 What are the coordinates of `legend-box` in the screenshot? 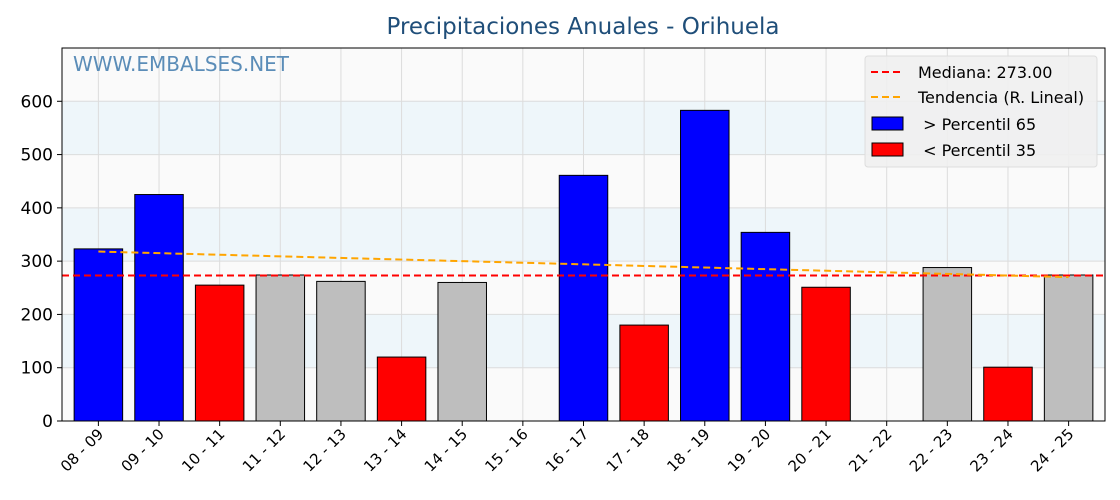 It's located at (981, 111).